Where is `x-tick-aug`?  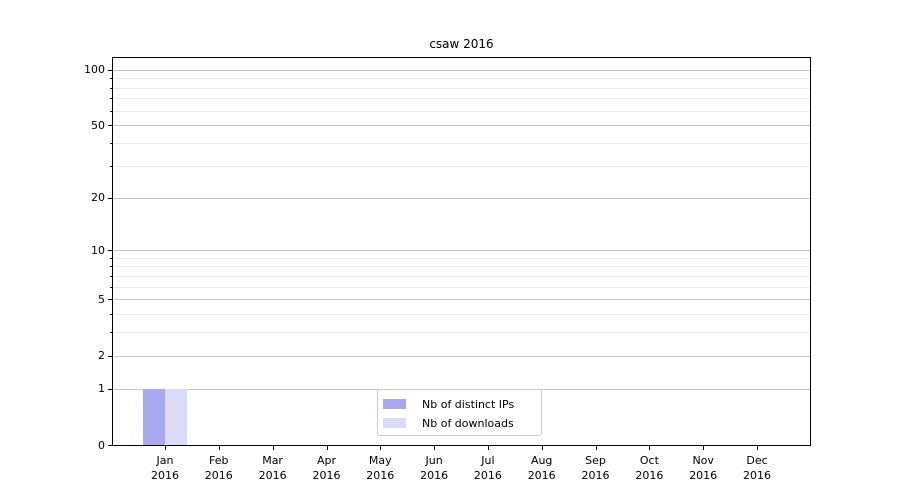
x-tick-aug is located at coordinates (542, 448).